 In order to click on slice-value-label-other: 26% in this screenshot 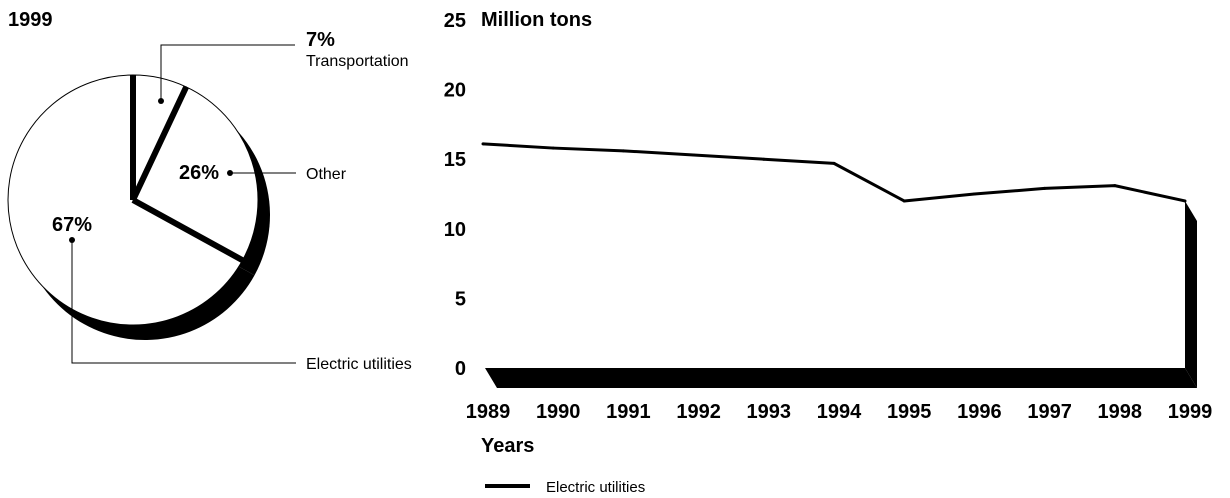, I will do `click(199, 173)`.